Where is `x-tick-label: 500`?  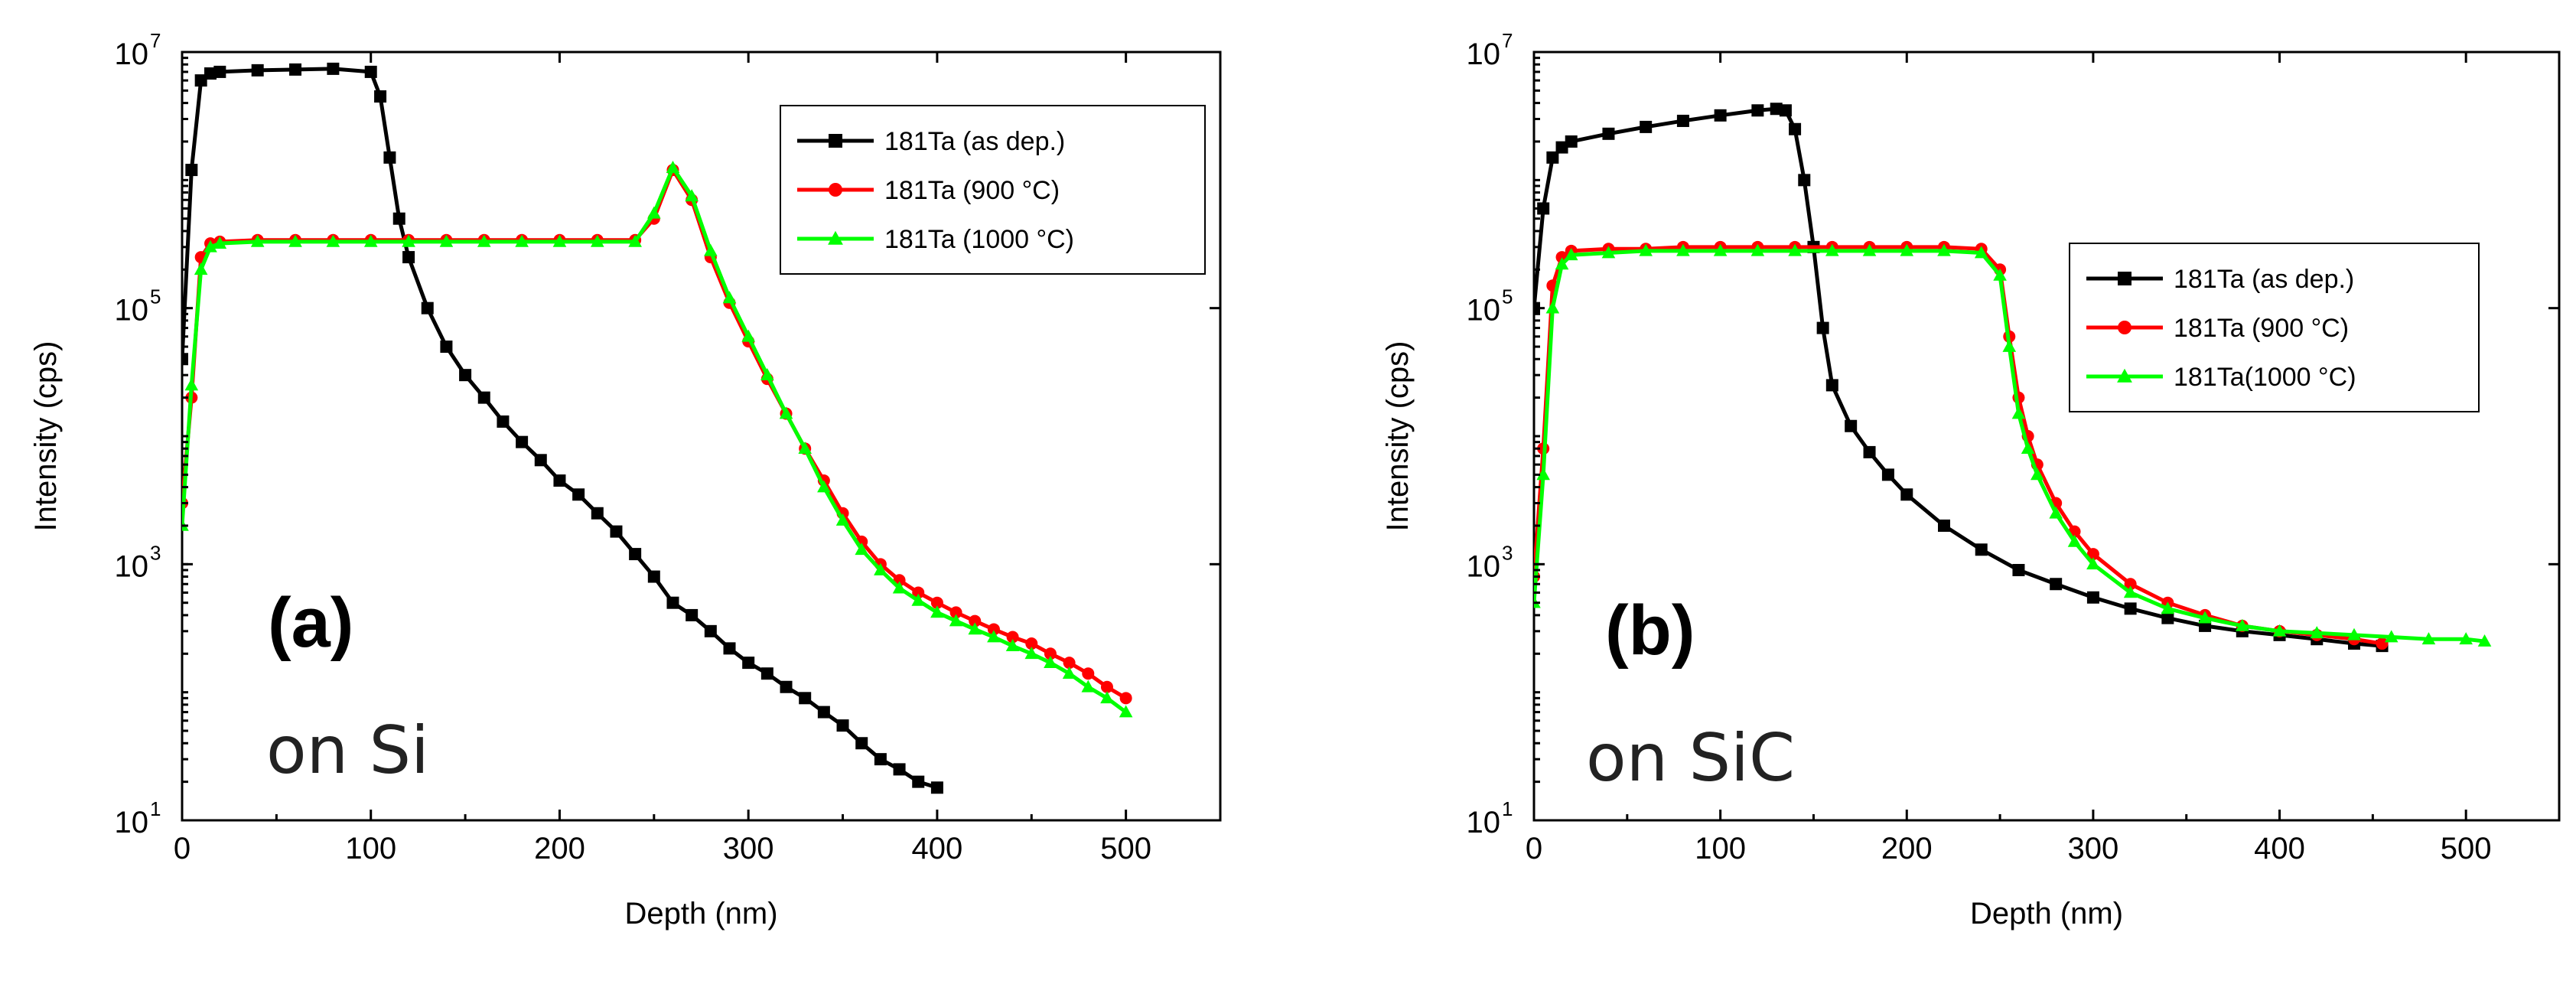
x-tick-label: 500 is located at coordinates (1126, 848).